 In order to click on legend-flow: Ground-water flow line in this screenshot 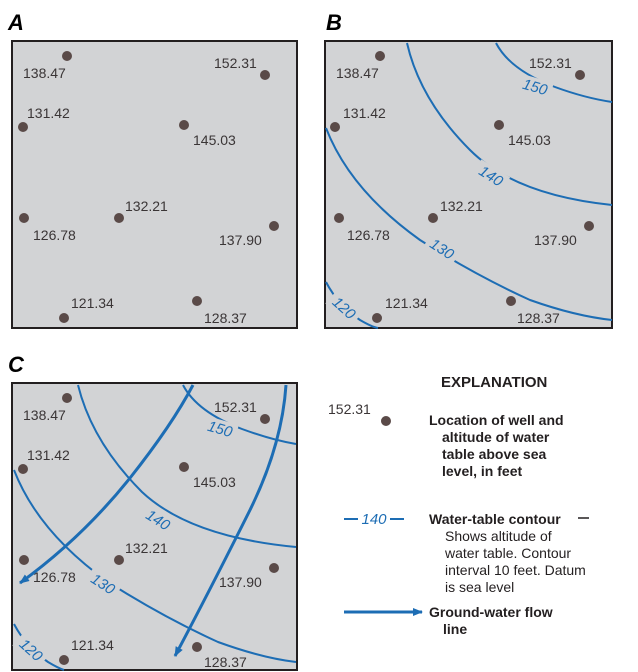, I will do `click(448, 620)`.